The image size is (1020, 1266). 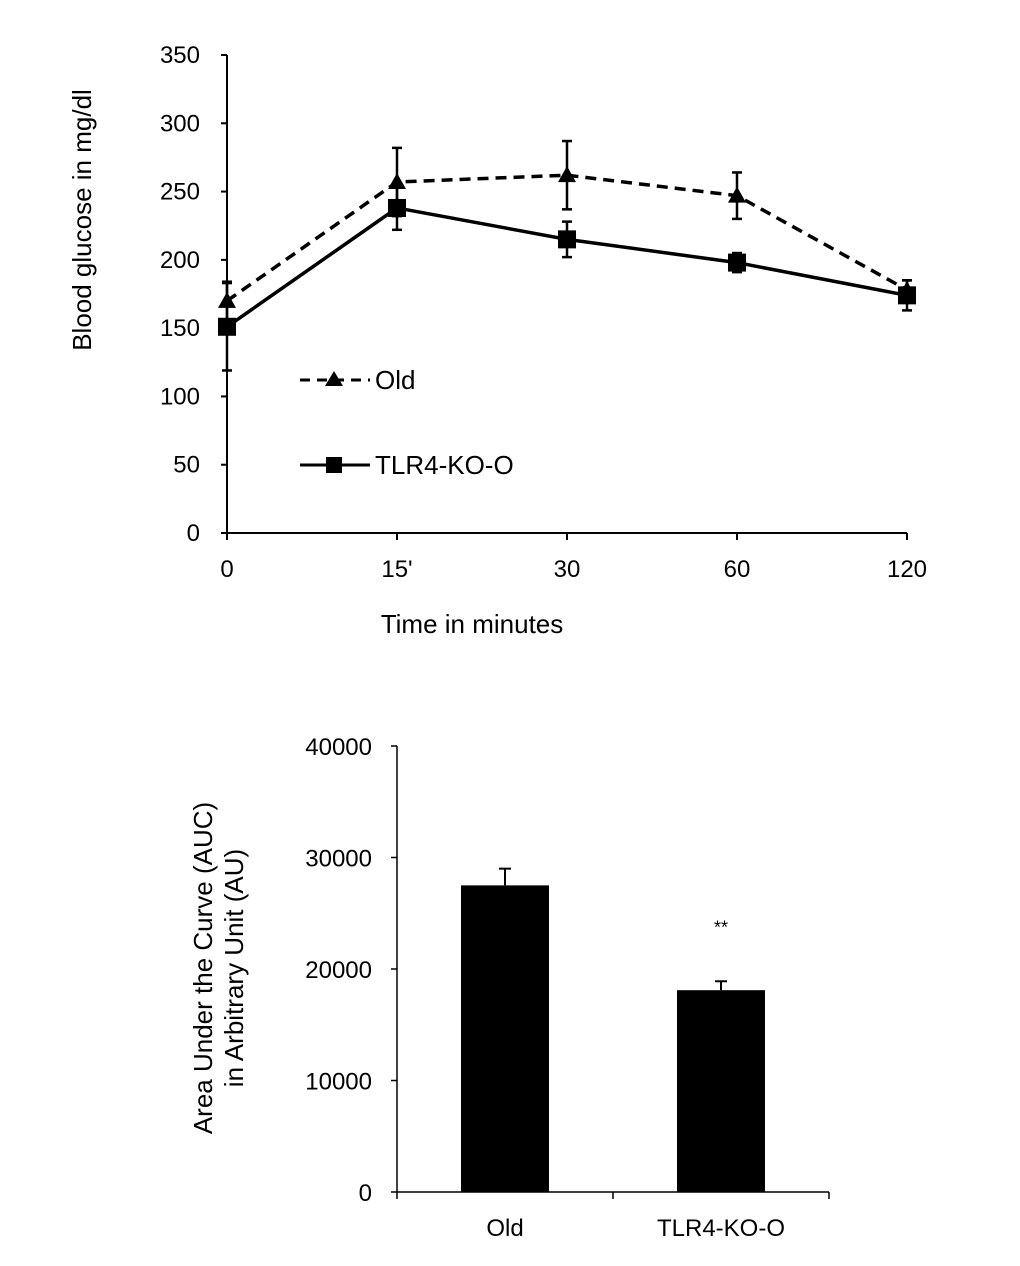 What do you see at coordinates (613, 1029) in the screenshot?
I see `bar-chart-bars: **` at bounding box center [613, 1029].